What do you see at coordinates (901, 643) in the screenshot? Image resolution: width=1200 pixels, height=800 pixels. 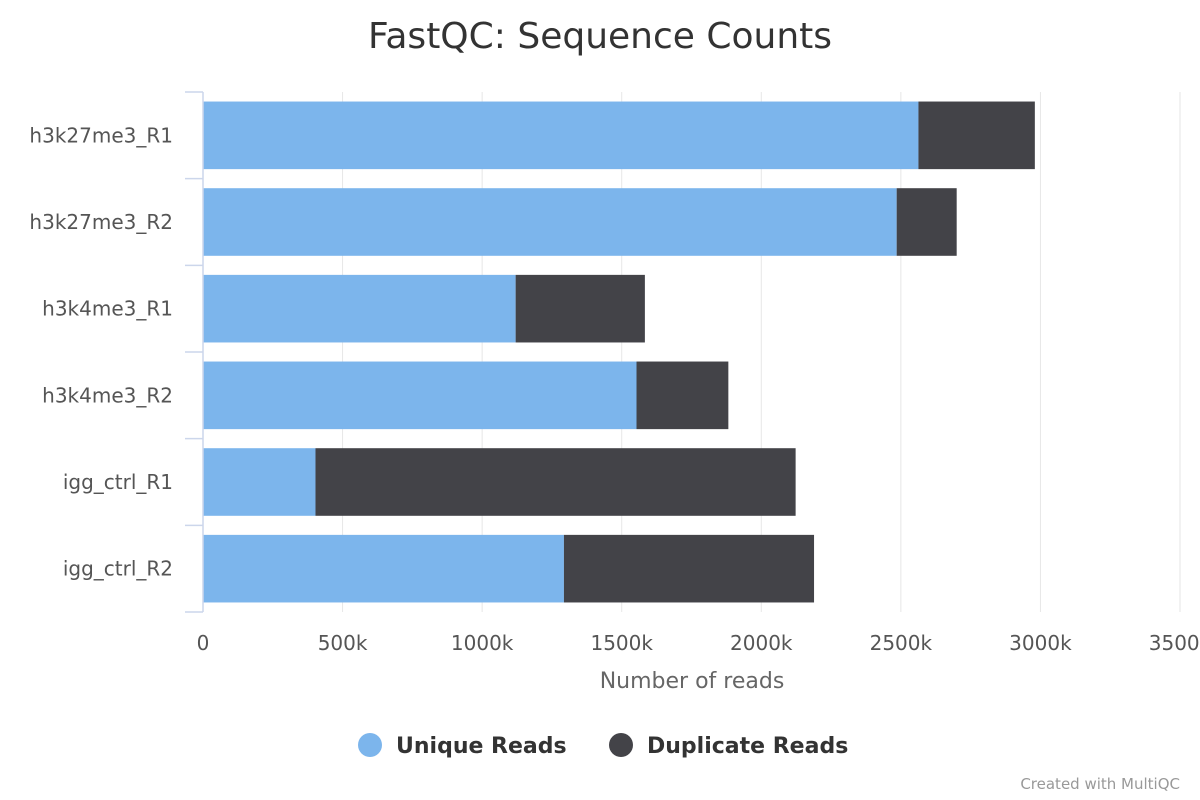 I see `x-tick-label: 2500k` at bounding box center [901, 643].